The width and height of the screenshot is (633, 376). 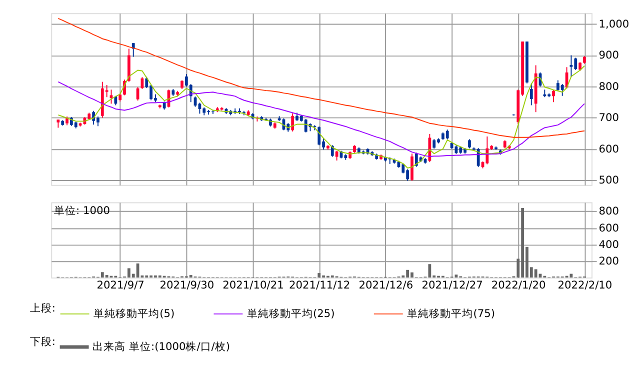 I want to click on x-tick-label: 2021/11/12, so click(x=319, y=285).